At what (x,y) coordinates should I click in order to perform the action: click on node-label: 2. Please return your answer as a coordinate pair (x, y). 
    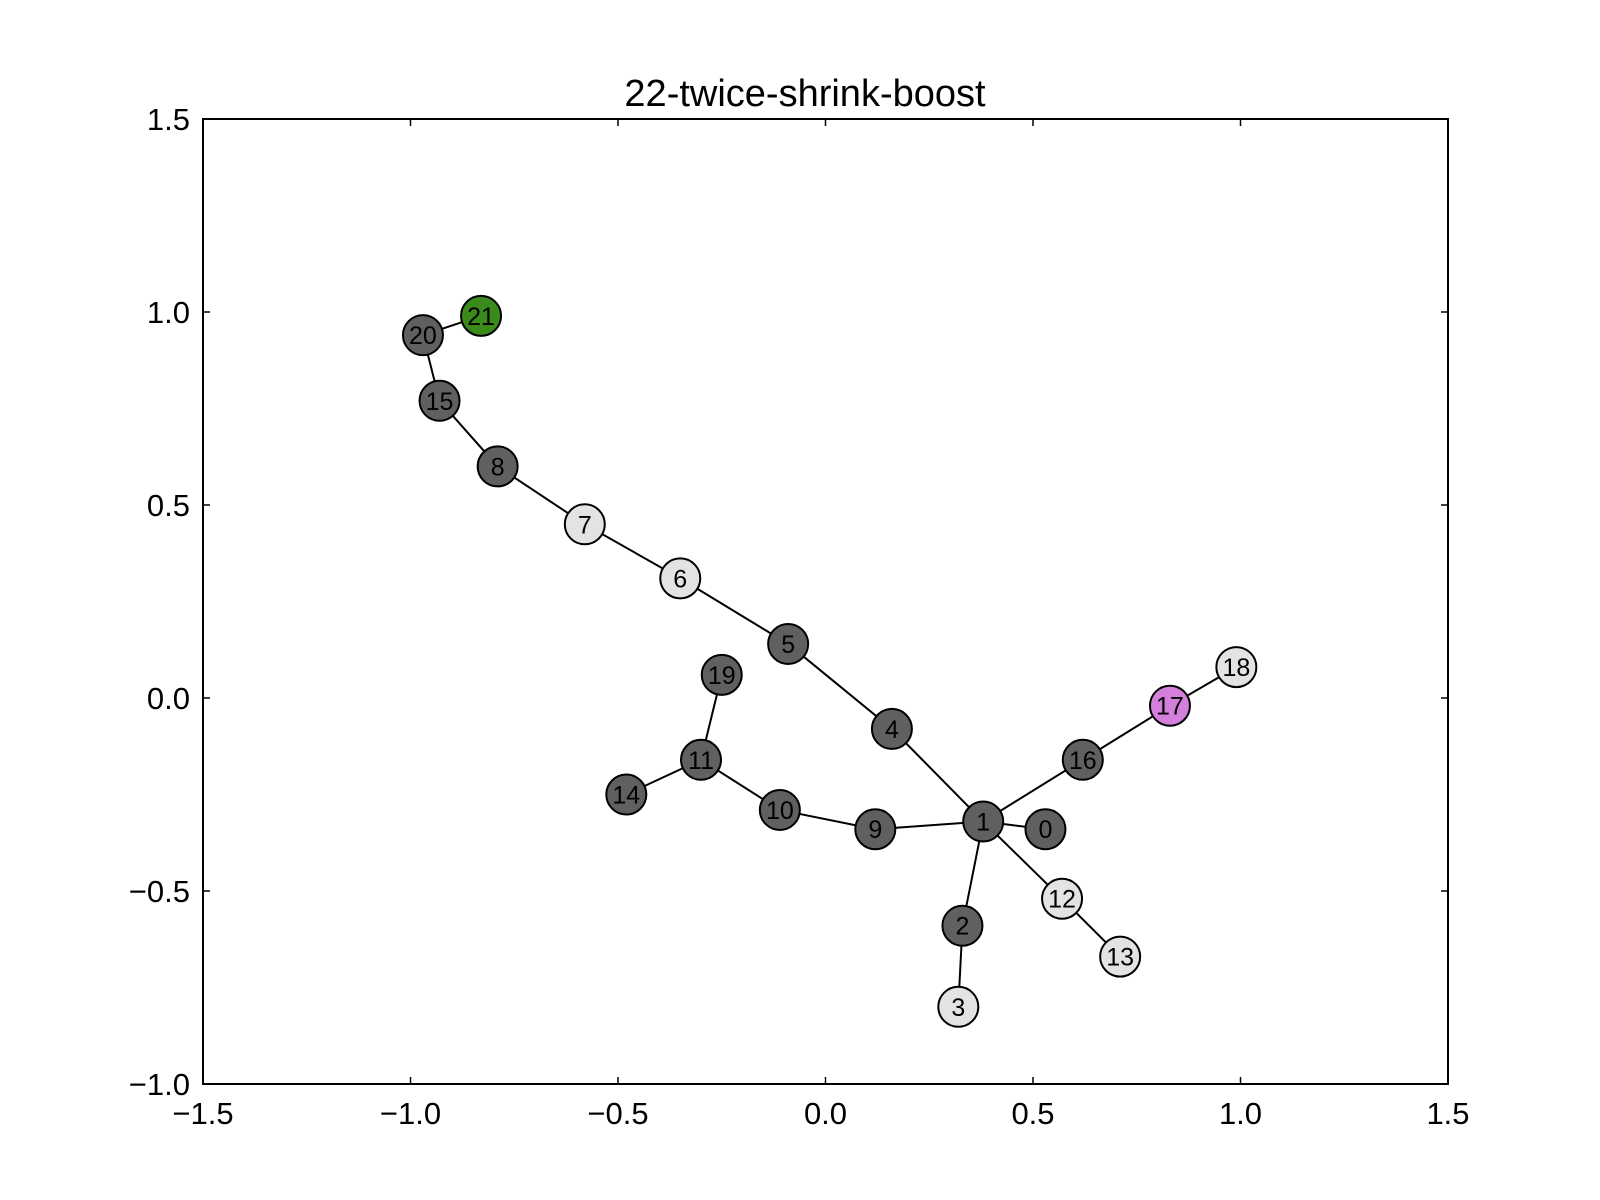
    Looking at the image, I should click on (962, 927).